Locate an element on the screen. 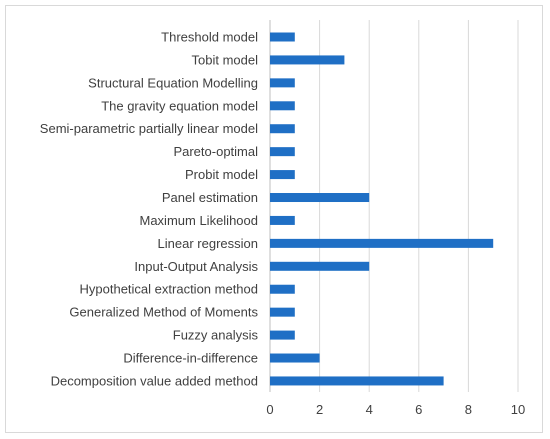 This screenshot has width=550, height=439. category-label: Semi-parametric partially linear model is located at coordinates (149, 128).